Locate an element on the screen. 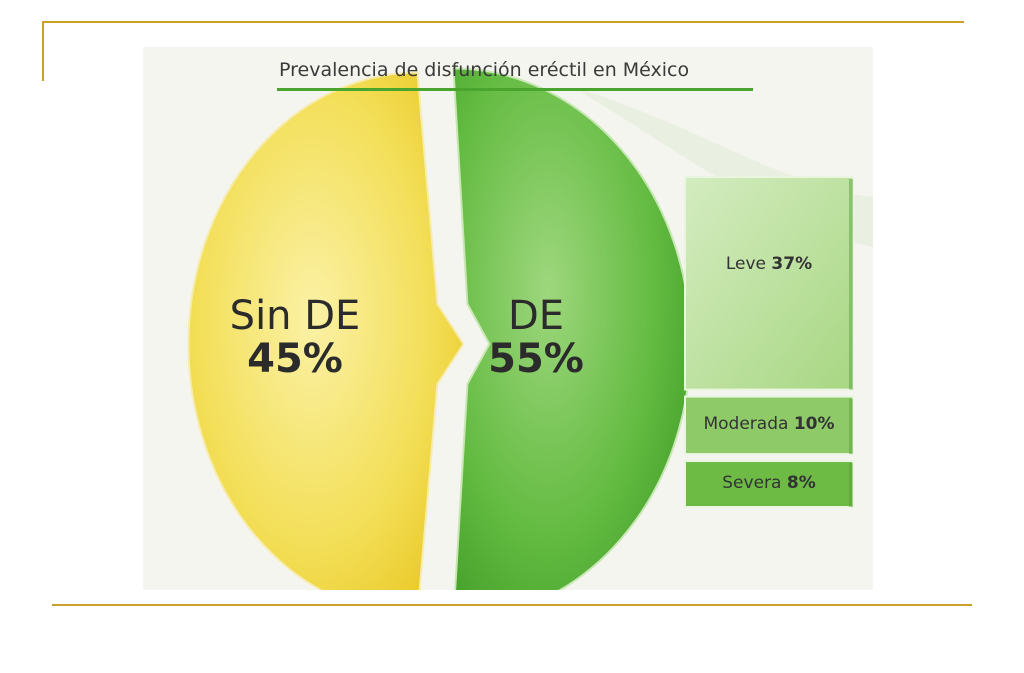 The height and width of the screenshot is (673, 1024). bar-category: Leve is located at coordinates (748, 263).